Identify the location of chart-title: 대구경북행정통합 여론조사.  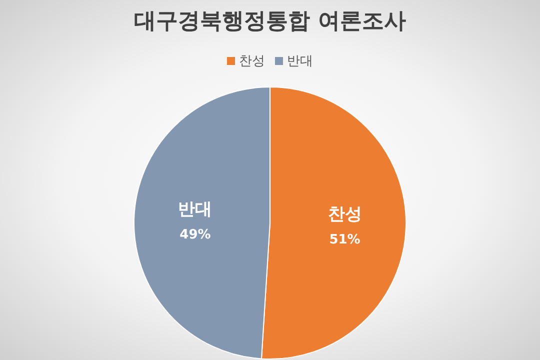
(270, 22).